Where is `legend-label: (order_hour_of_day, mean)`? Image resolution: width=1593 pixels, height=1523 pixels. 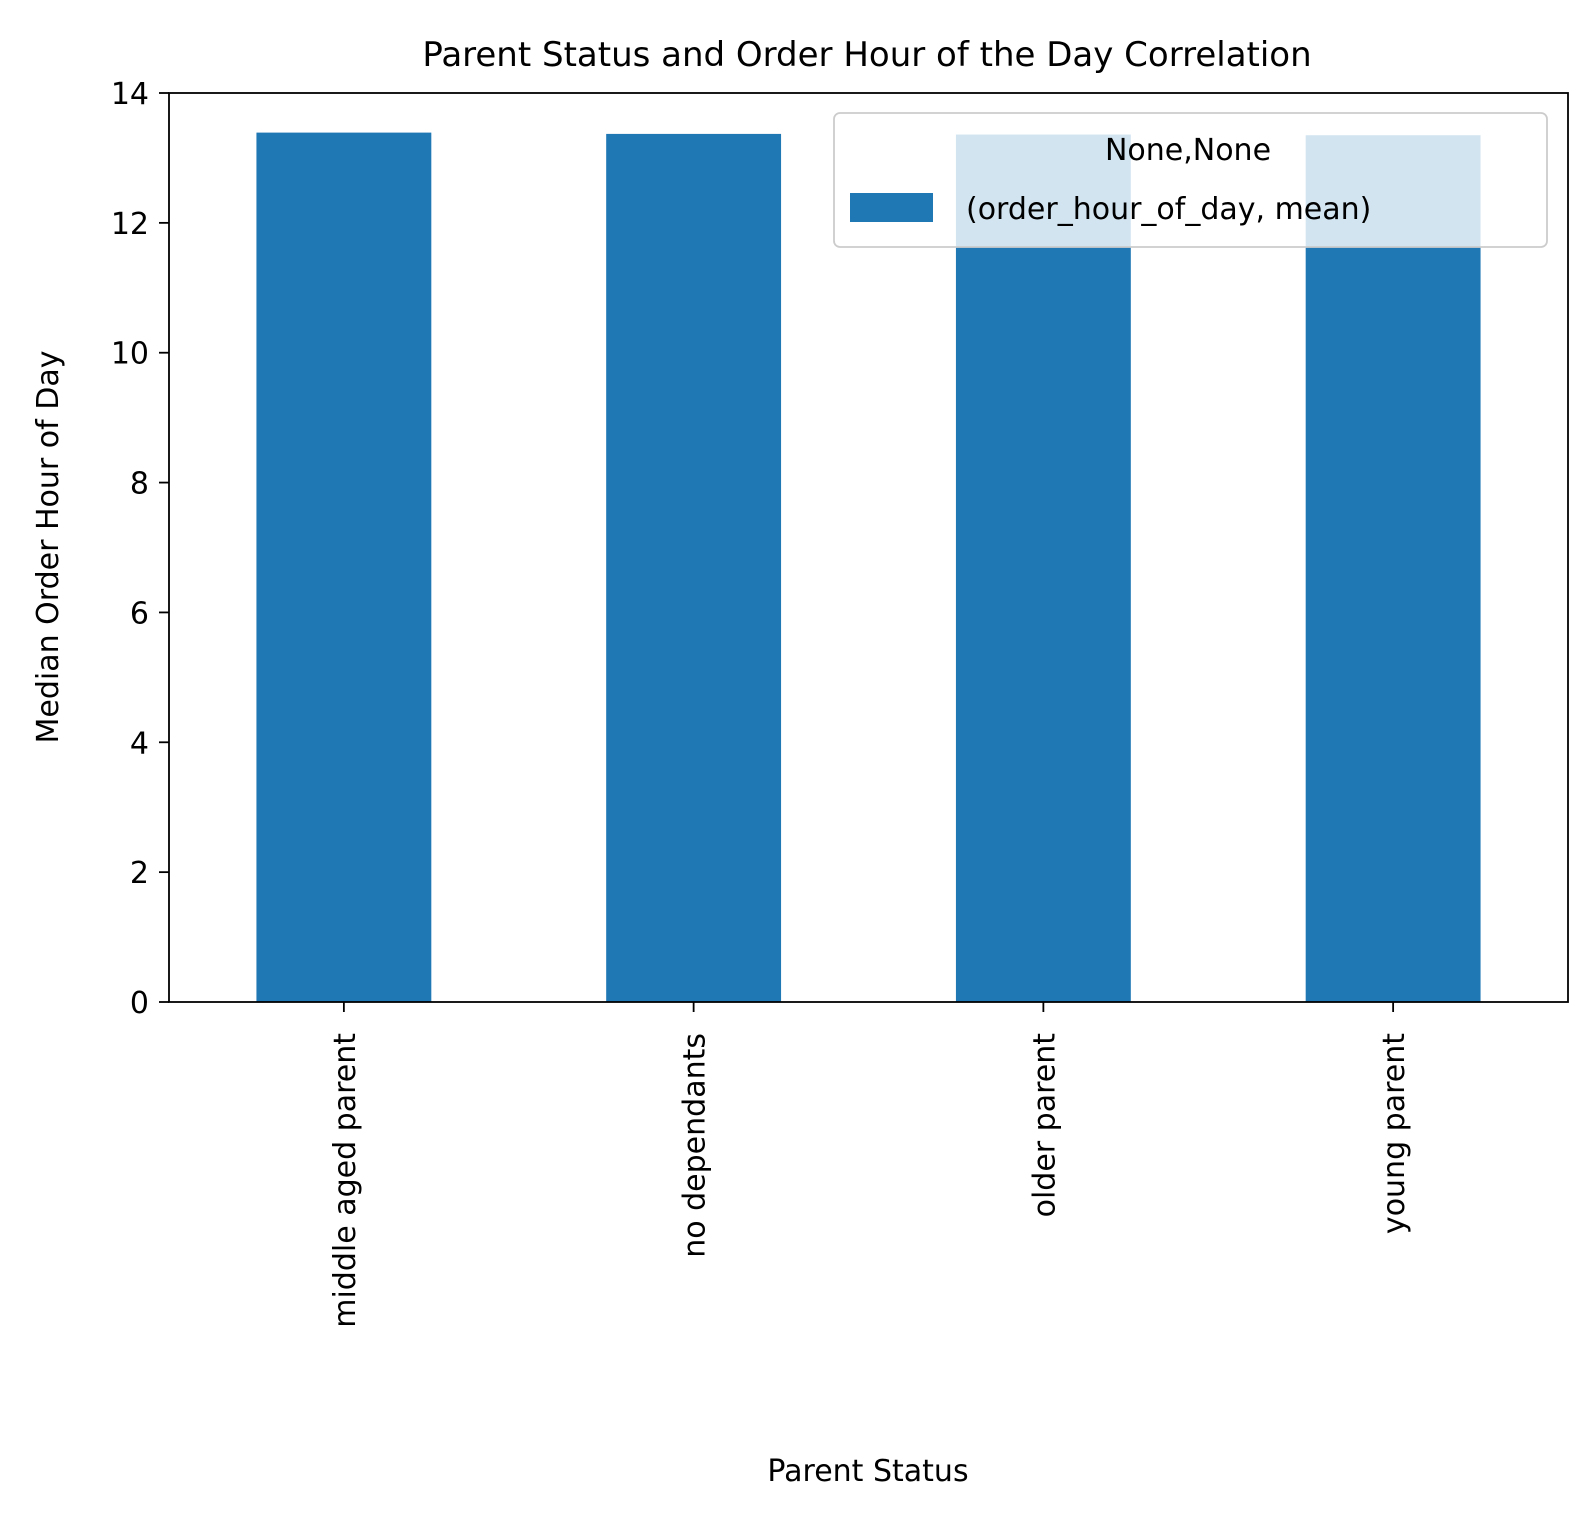 legend-label: (order_hour_of_day, mean) is located at coordinates (1168, 209).